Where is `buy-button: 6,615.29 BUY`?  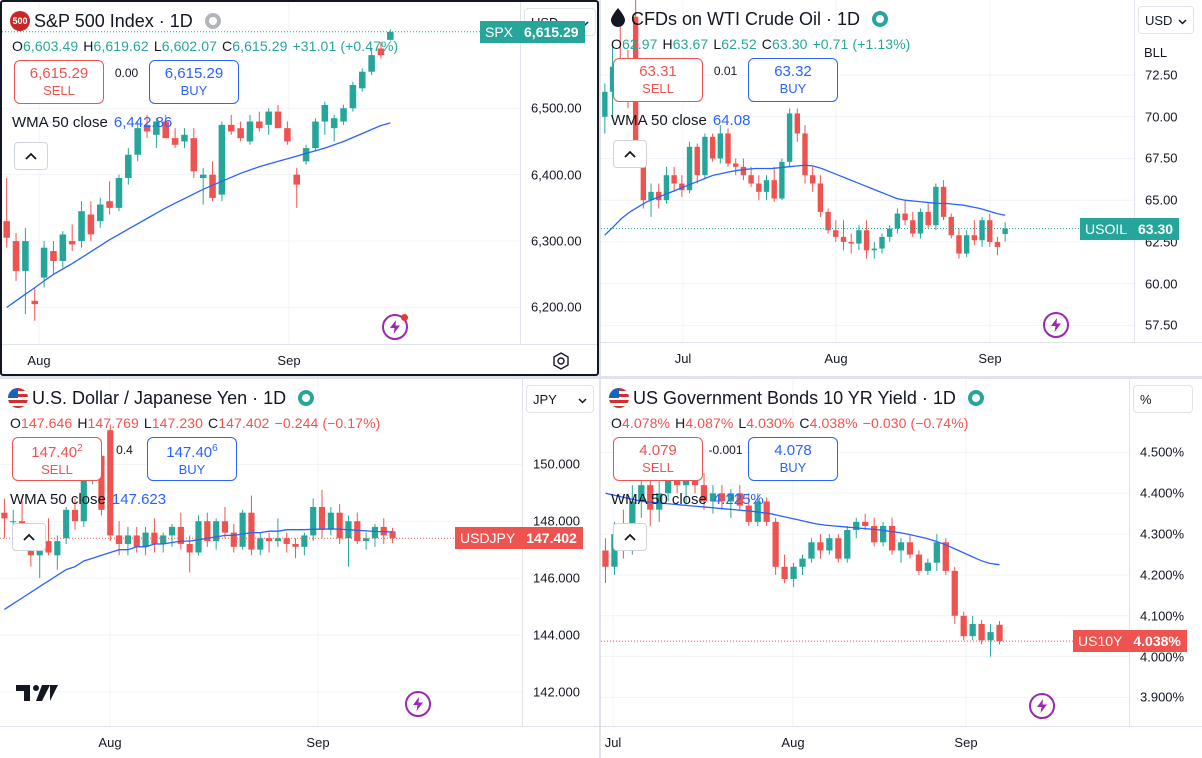
buy-button: 6,615.29 BUY is located at coordinates (194, 82).